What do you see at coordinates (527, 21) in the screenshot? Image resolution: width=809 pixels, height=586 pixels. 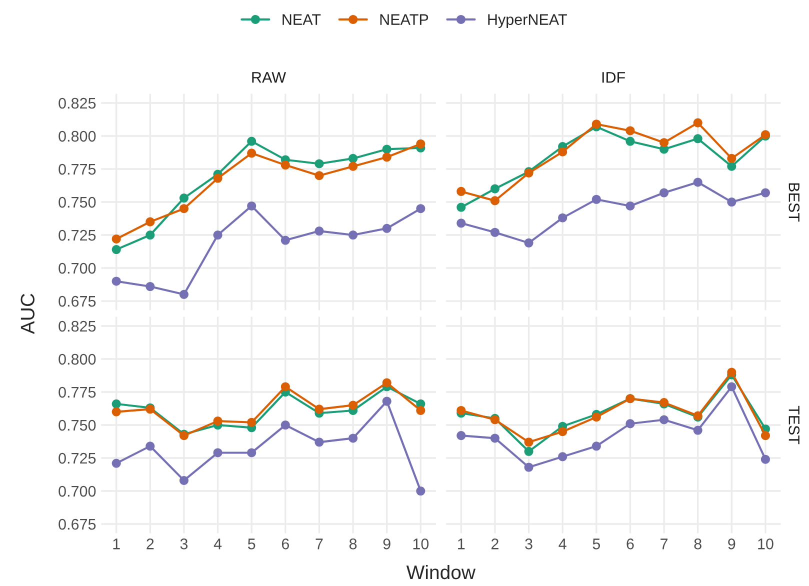 I see `legend-label: HyperNEAT` at bounding box center [527, 21].